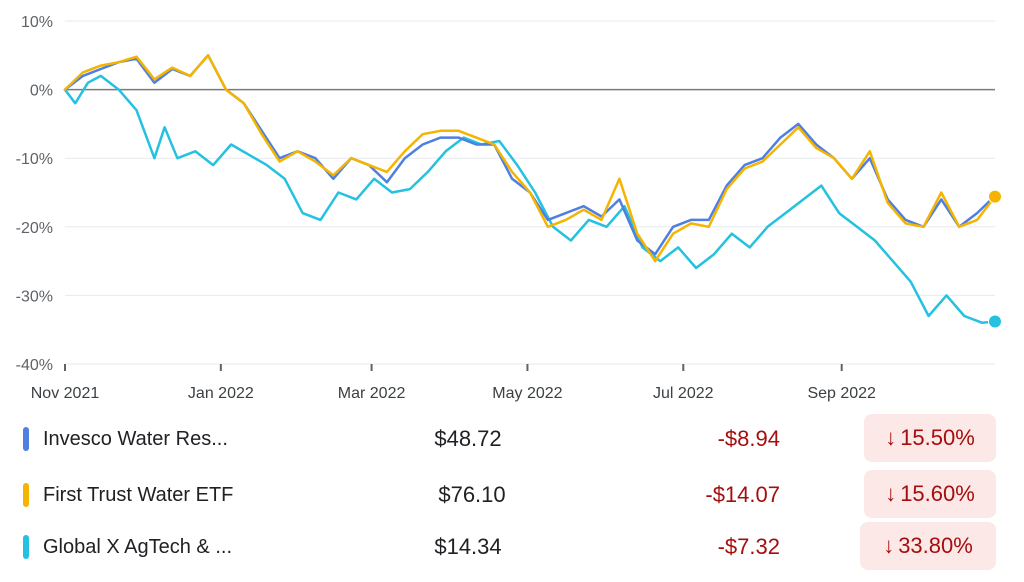 This screenshot has height=582, width=1024. What do you see at coordinates (34, 296) in the screenshot?
I see `y-tick-label: -30%` at bounding box center [34, 296].